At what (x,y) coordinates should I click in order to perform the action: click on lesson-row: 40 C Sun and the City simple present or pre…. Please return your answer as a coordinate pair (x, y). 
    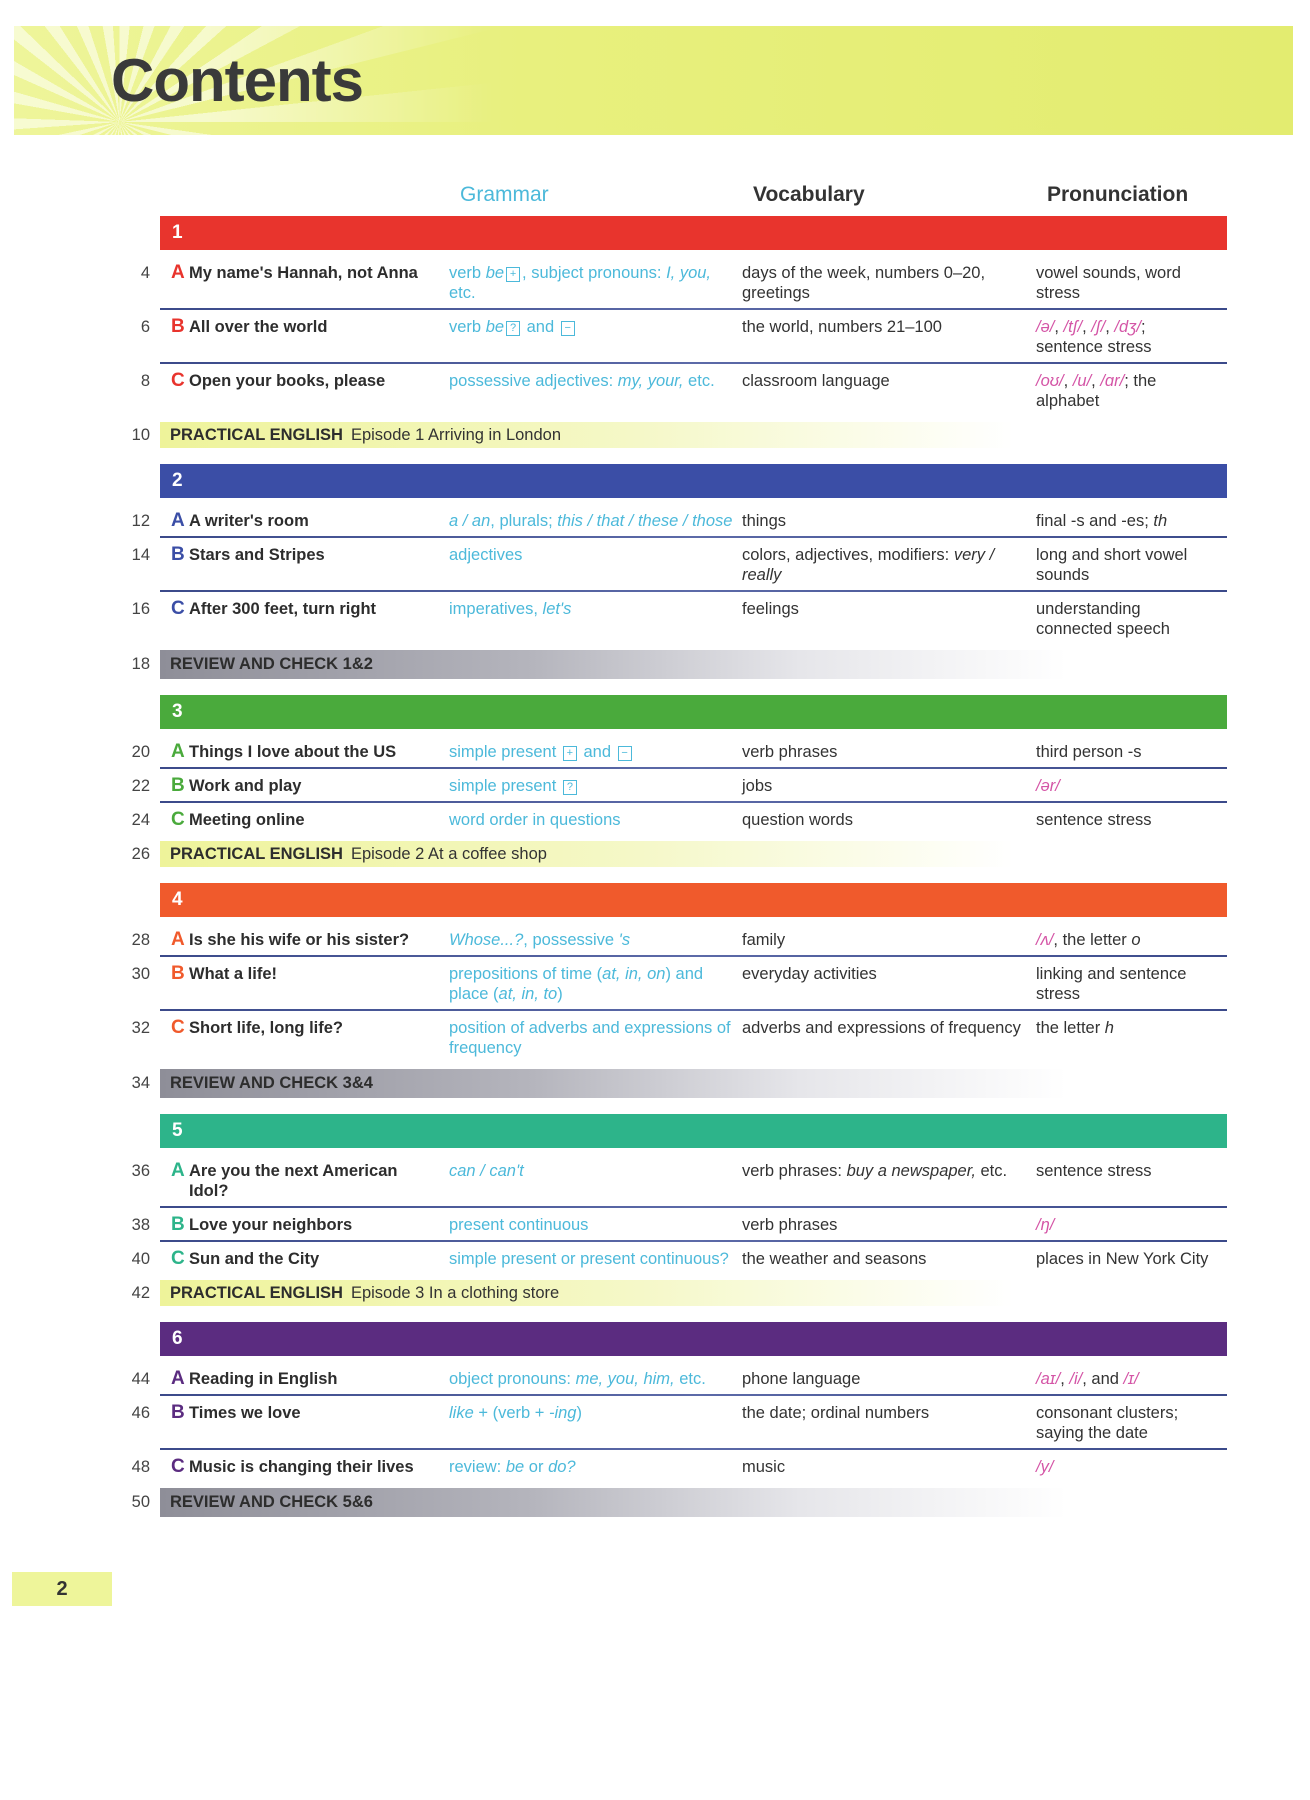
    Looking at the image, I should click on (679, 1259).